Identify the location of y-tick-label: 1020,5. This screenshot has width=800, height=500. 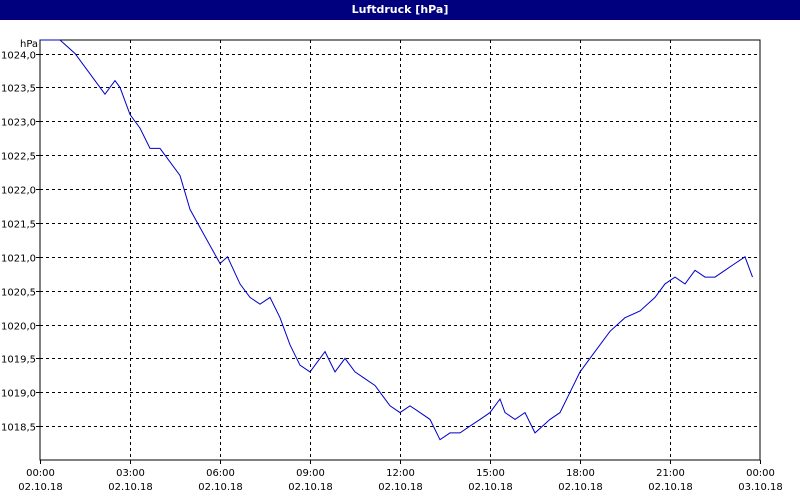
(18, 293).